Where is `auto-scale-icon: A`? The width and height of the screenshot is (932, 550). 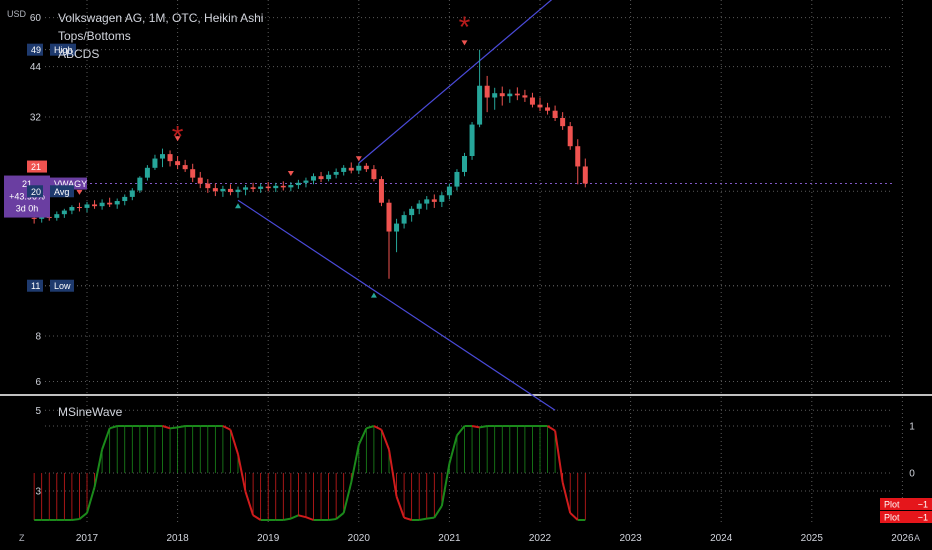 auto-scale-icon: A is located at coordinates (917, 538).